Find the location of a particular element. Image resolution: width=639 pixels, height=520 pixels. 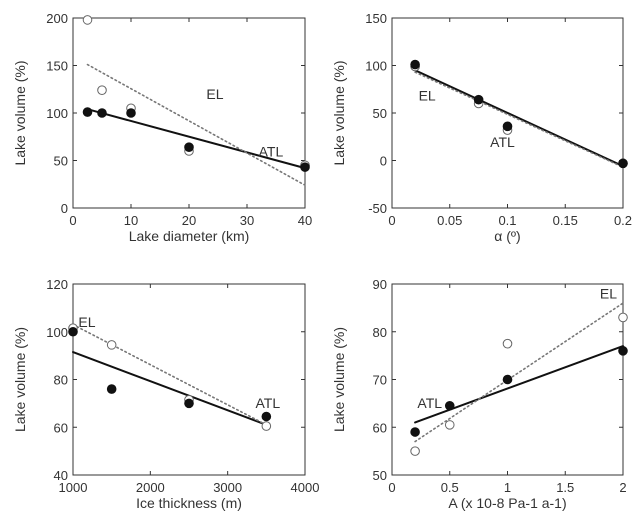

x-tick-label: 1.5 is located at coordinates (565, 487).